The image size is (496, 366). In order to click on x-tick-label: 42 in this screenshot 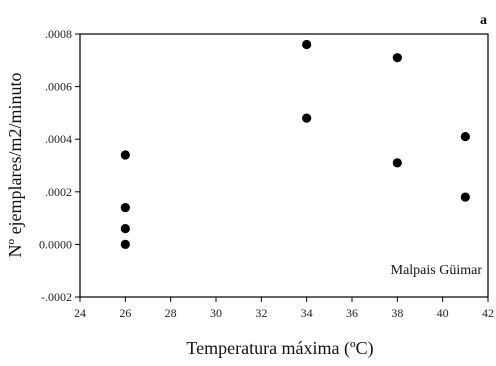, I will do `click(488, 313)`.